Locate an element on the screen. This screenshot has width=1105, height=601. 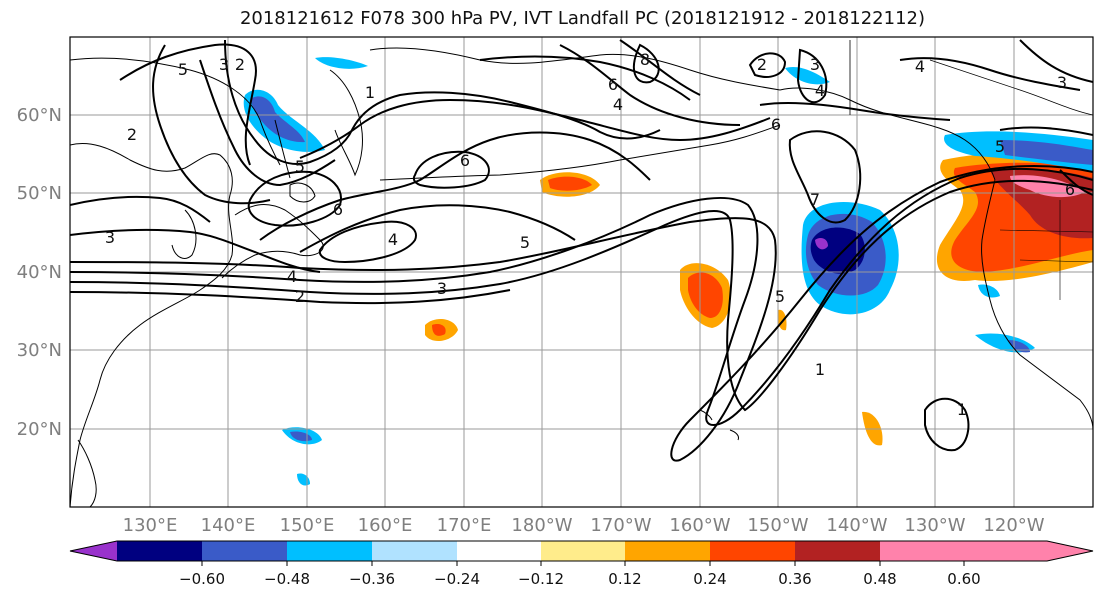
lon-label: 170°W is located at coordinates (620, 525).